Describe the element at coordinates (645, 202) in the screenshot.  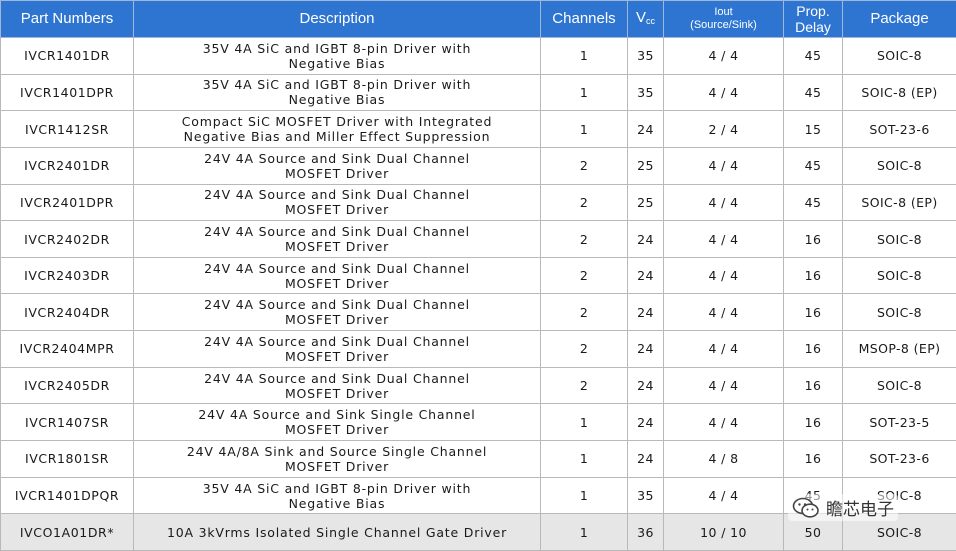
I see `vcc-cell: 25` at that location.